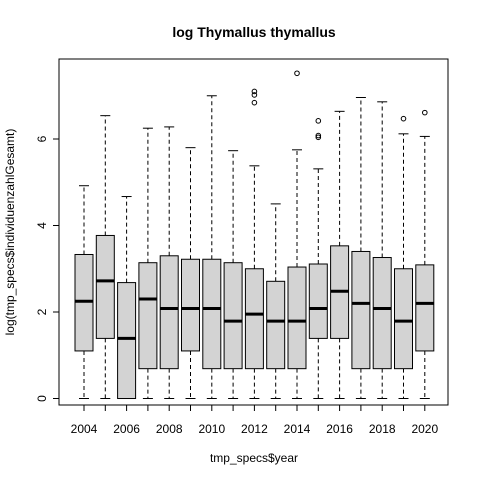 This screenshot has width=480, height=480. What do you see at coordinates (254, 244) in the screenshot?
I see `box-2012` at bounding box center [254, 244].